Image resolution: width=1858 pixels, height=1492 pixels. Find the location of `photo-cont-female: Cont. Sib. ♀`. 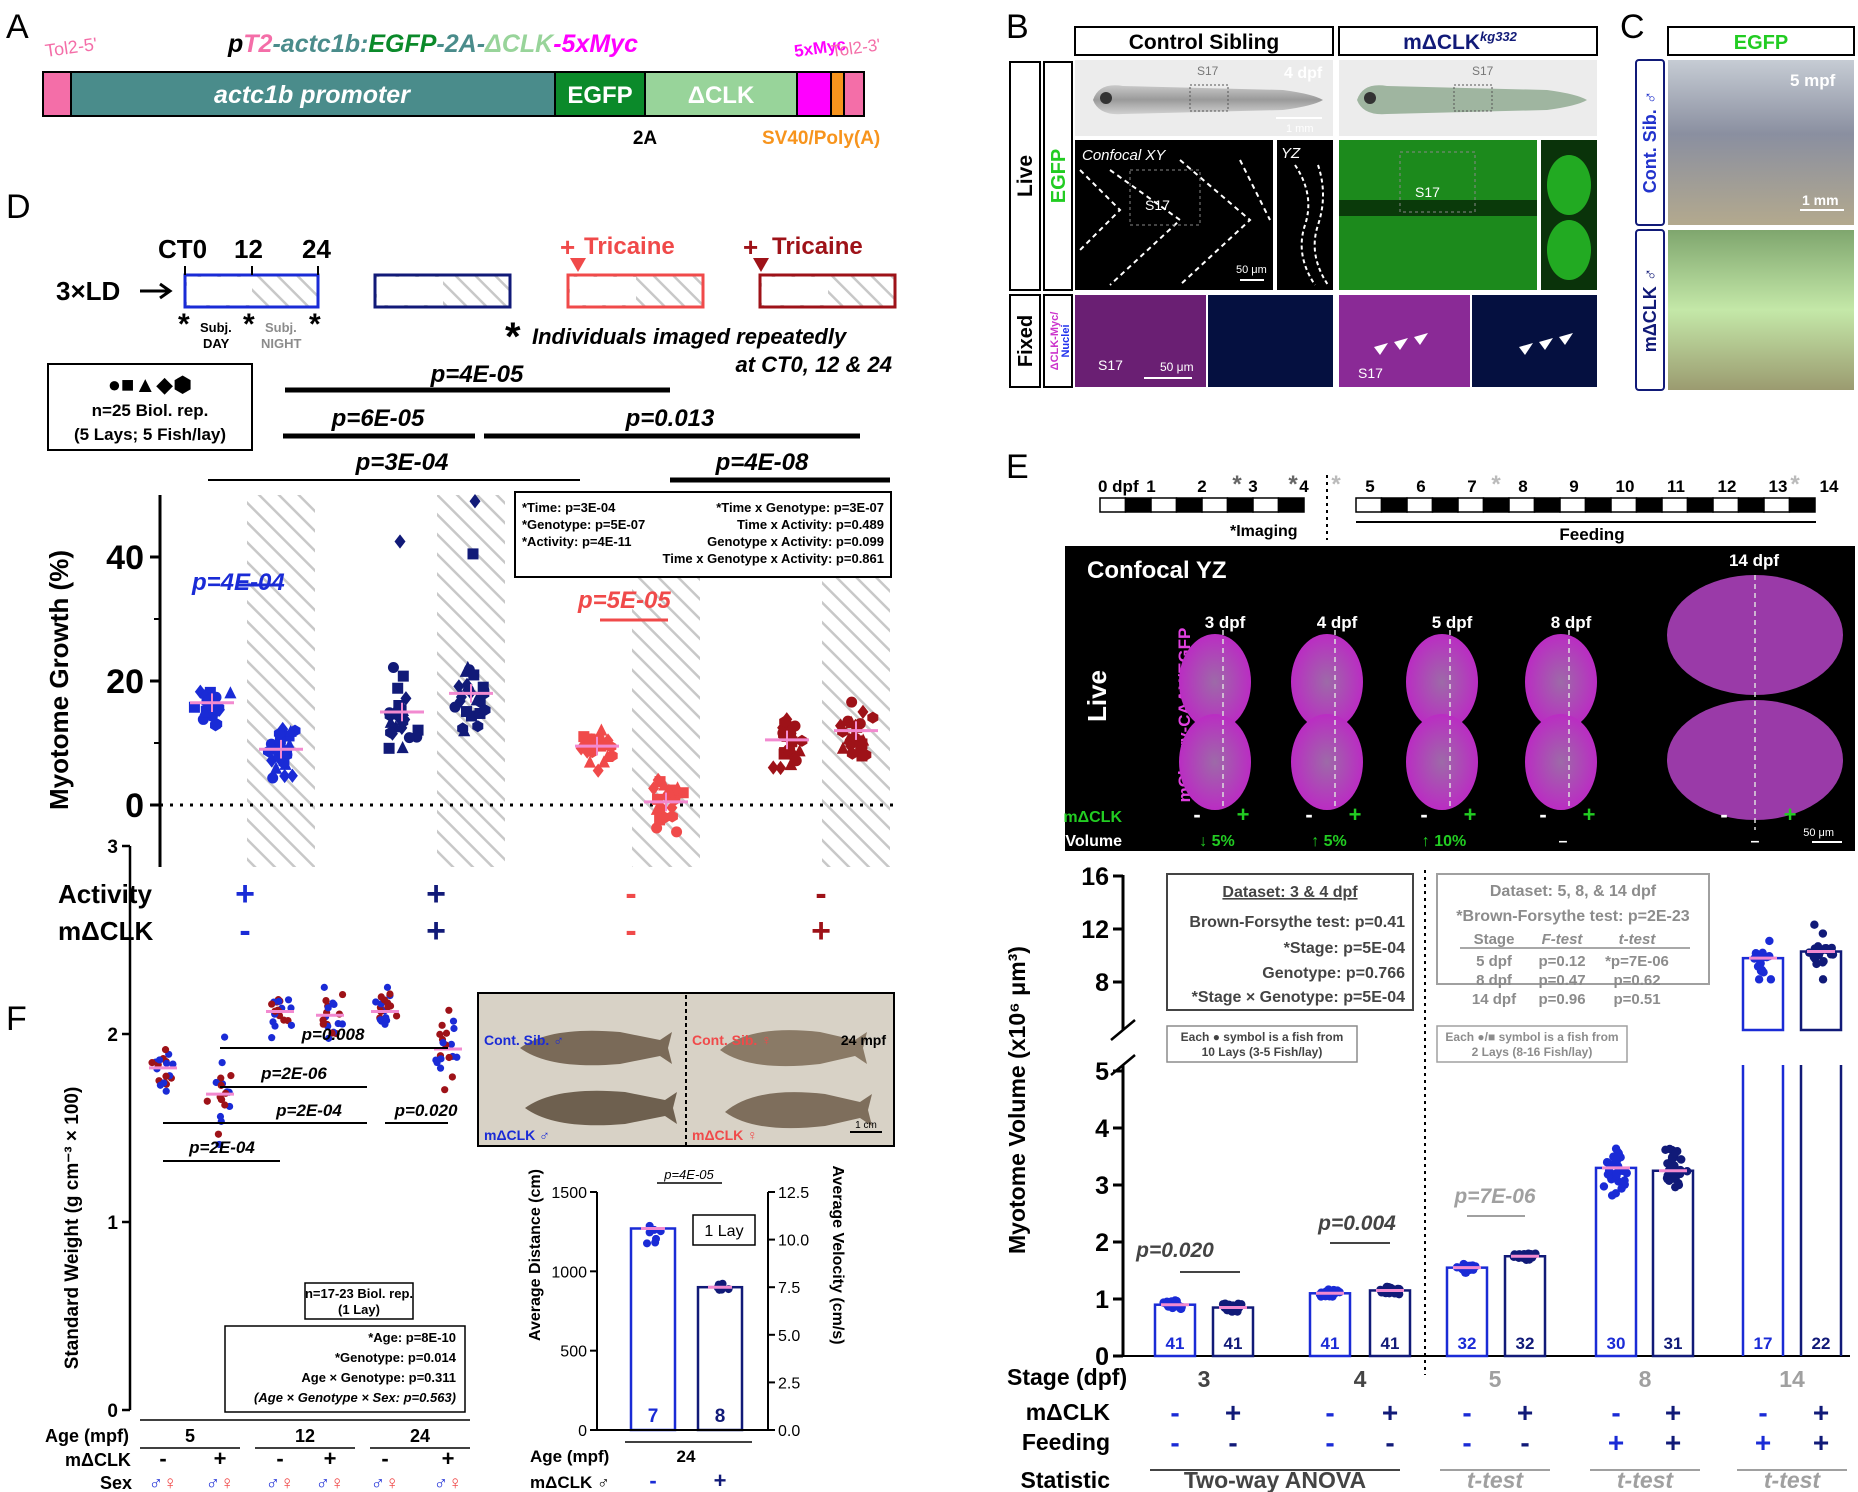

photo-cont-female: Cont. Sib. ♀ is located at coordinates (732, 1040).